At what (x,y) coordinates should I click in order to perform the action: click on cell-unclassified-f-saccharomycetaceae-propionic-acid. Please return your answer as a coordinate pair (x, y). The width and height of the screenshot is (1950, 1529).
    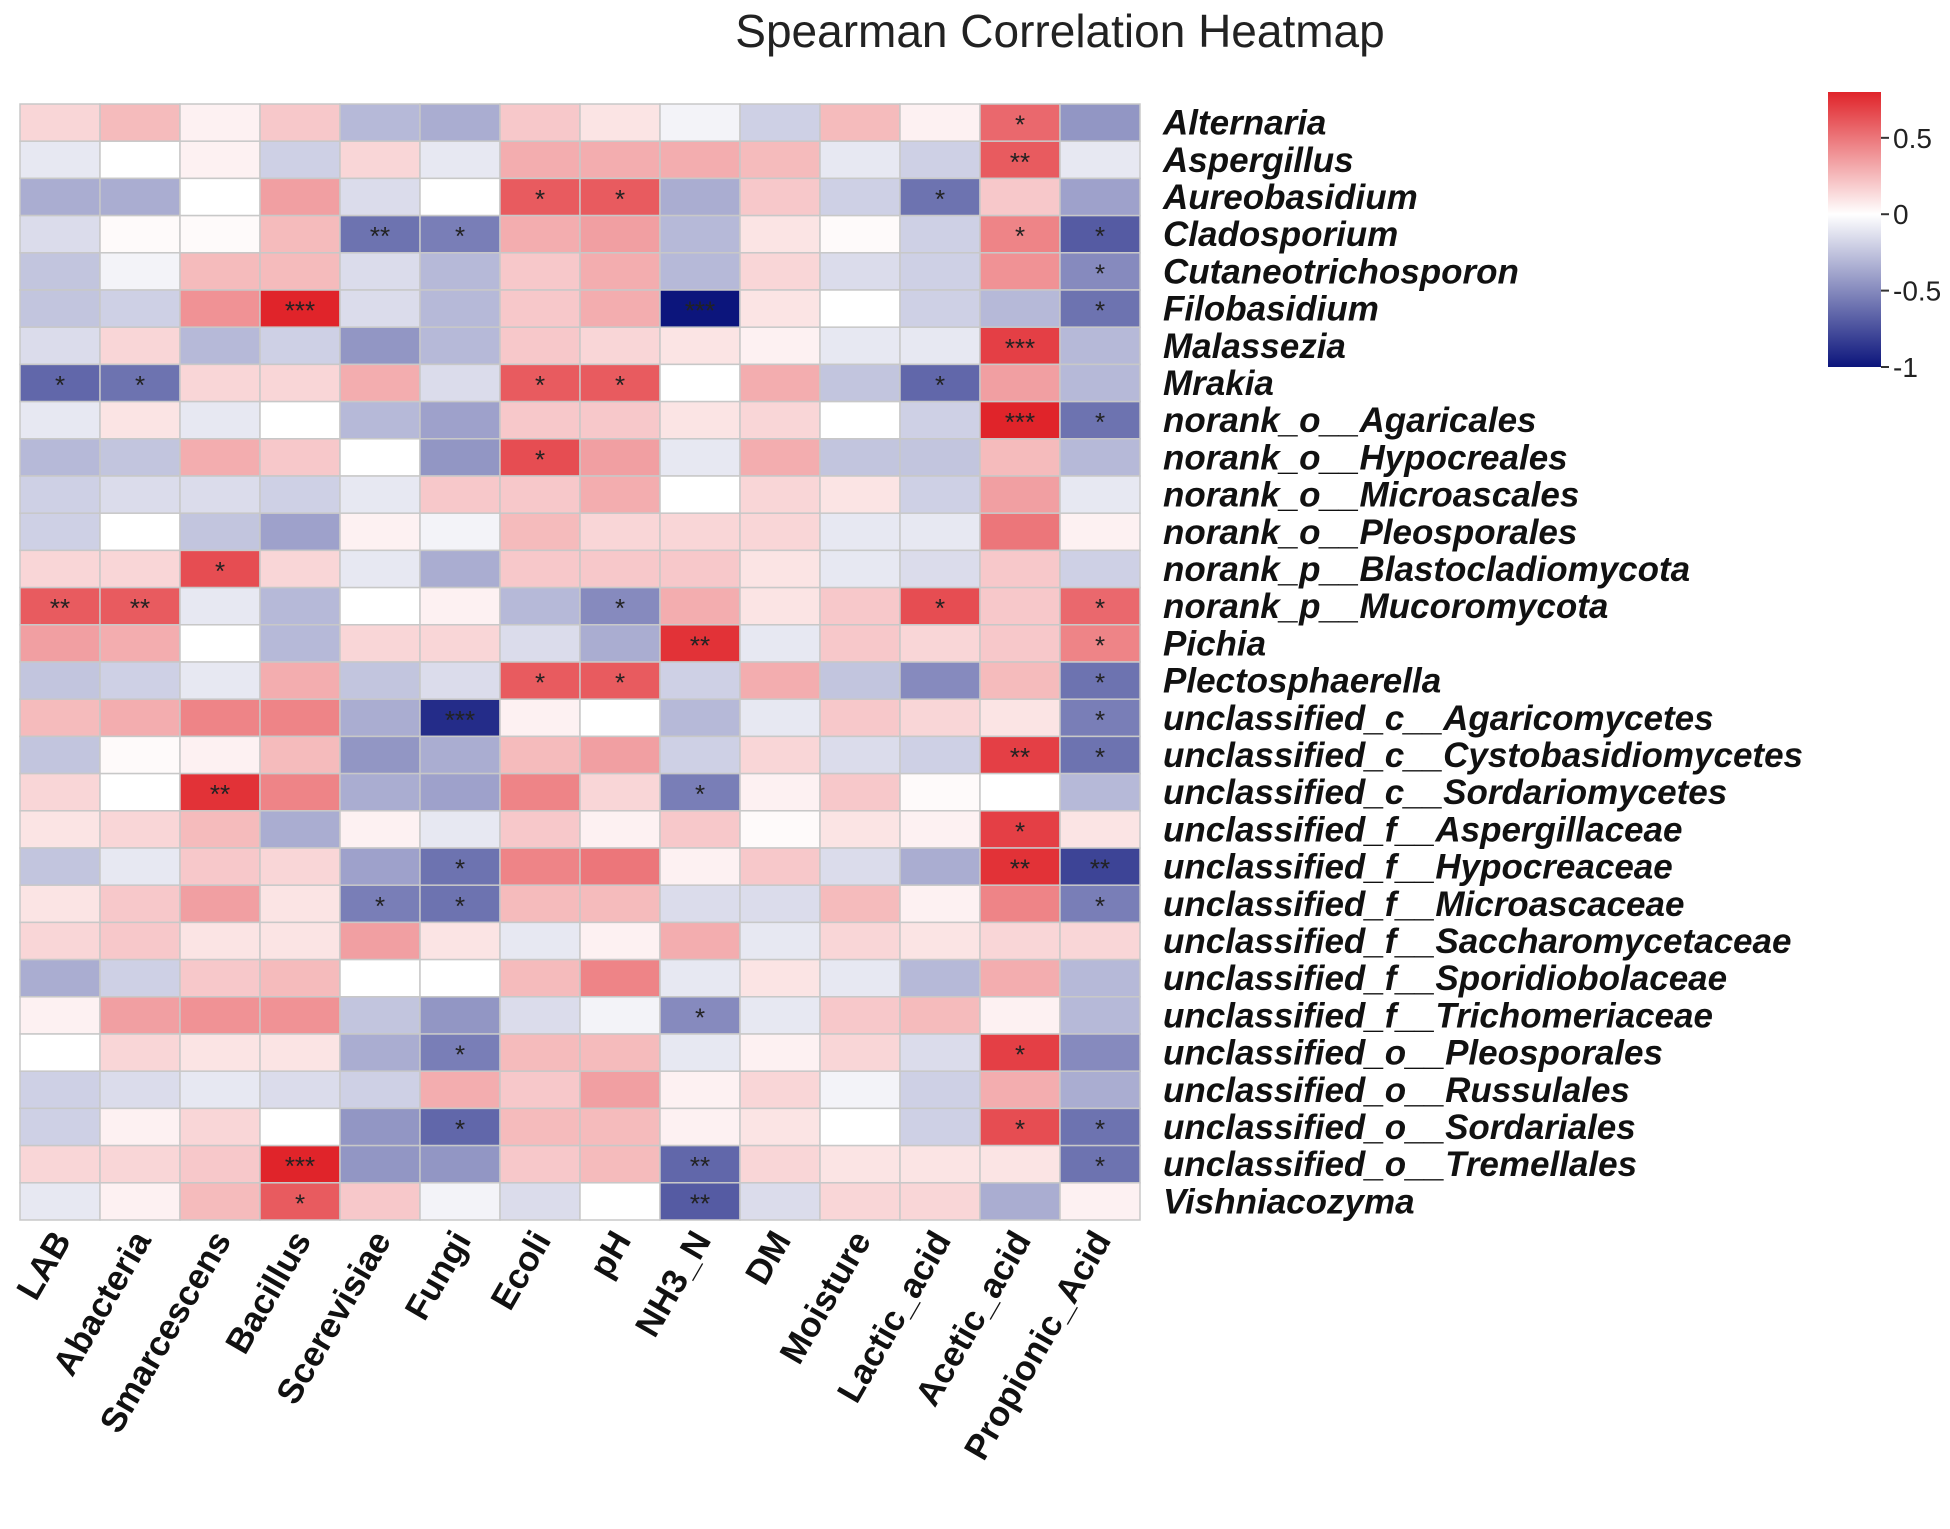
    Looking at the image, I should click on (1100, 941).